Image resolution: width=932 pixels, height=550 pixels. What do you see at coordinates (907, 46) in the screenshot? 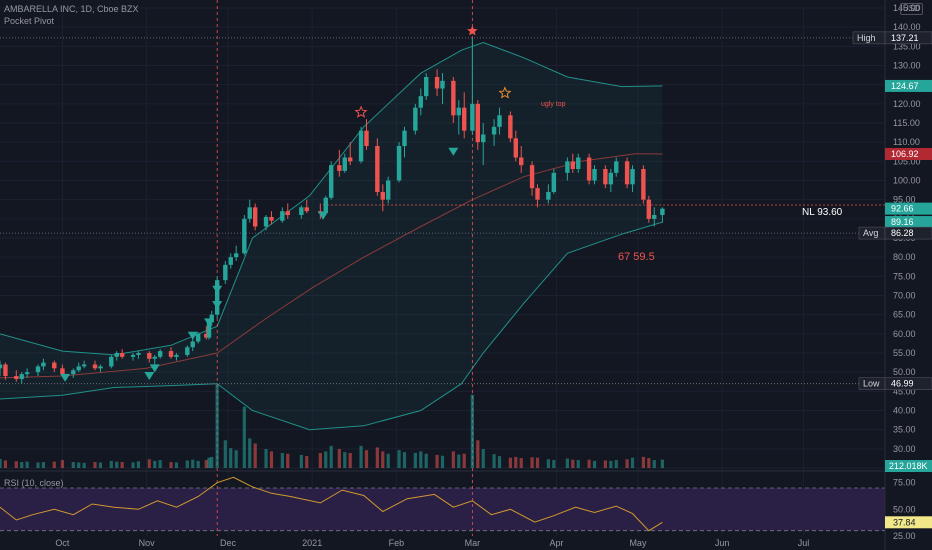
I see `price-tick-label: 135.00` at bounding box center [907, 46].